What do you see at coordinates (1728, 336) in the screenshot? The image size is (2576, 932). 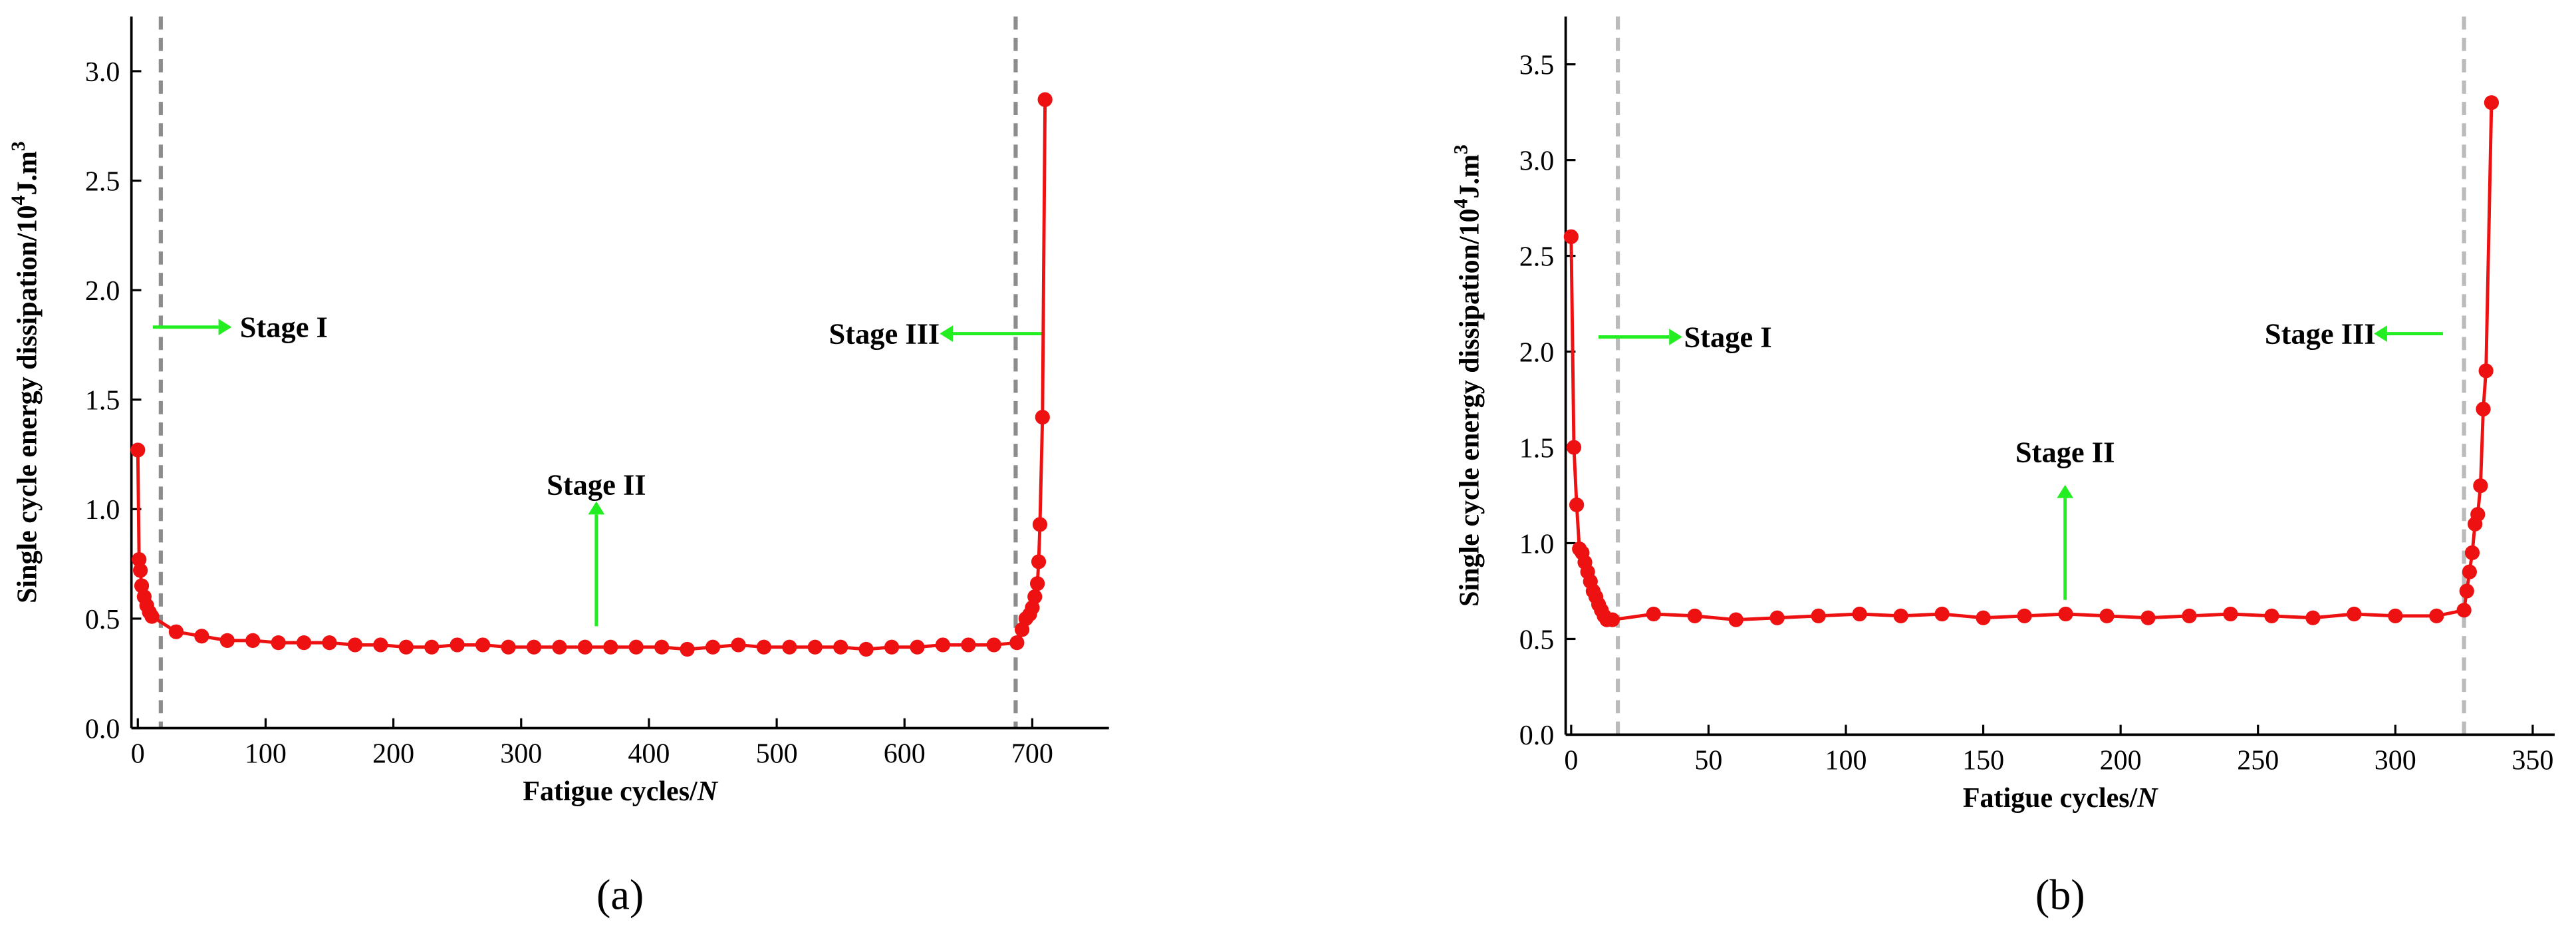 I see `annotation: Stage I` at bounding box center [1728, 336].